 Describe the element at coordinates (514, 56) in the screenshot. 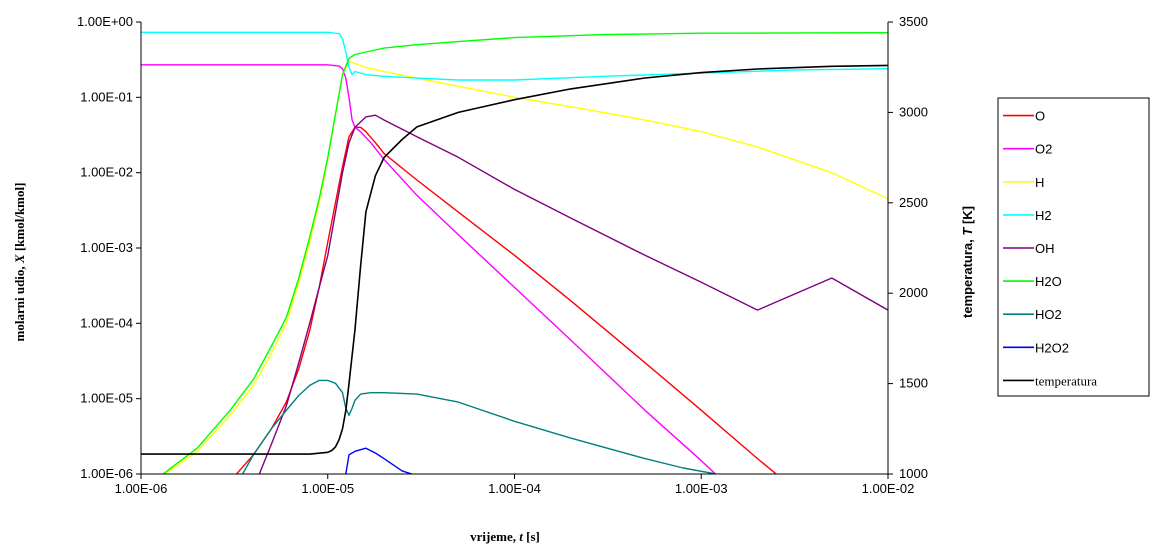

I see `series-line-h2` at that location.